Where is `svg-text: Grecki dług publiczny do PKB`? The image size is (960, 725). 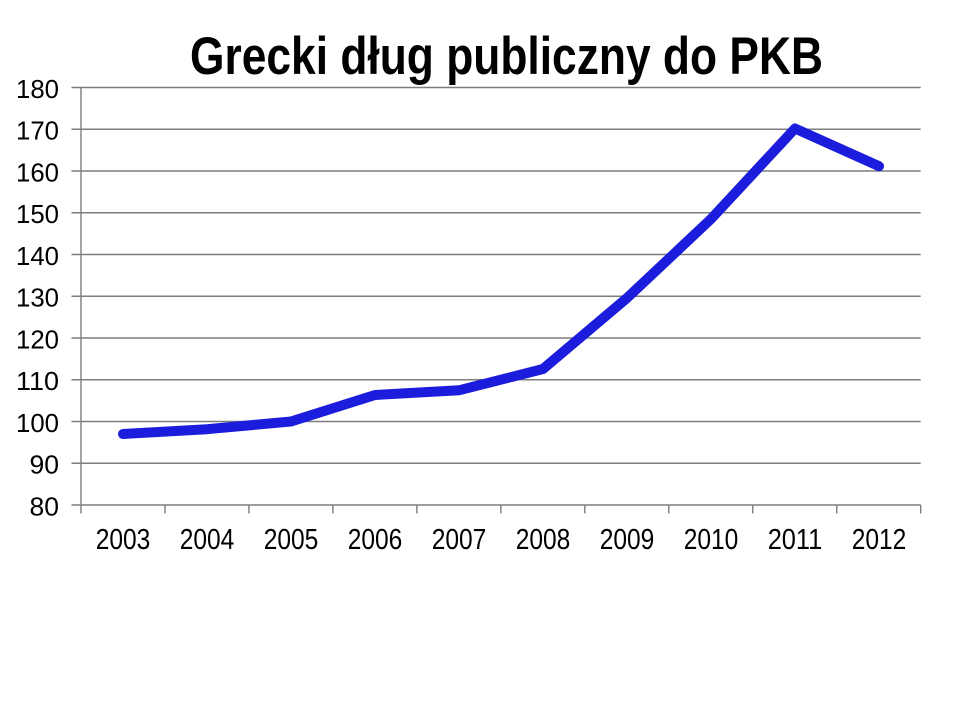
svg-text: Grecki dług publiczny do PKB is located at coordinates (506, 56).